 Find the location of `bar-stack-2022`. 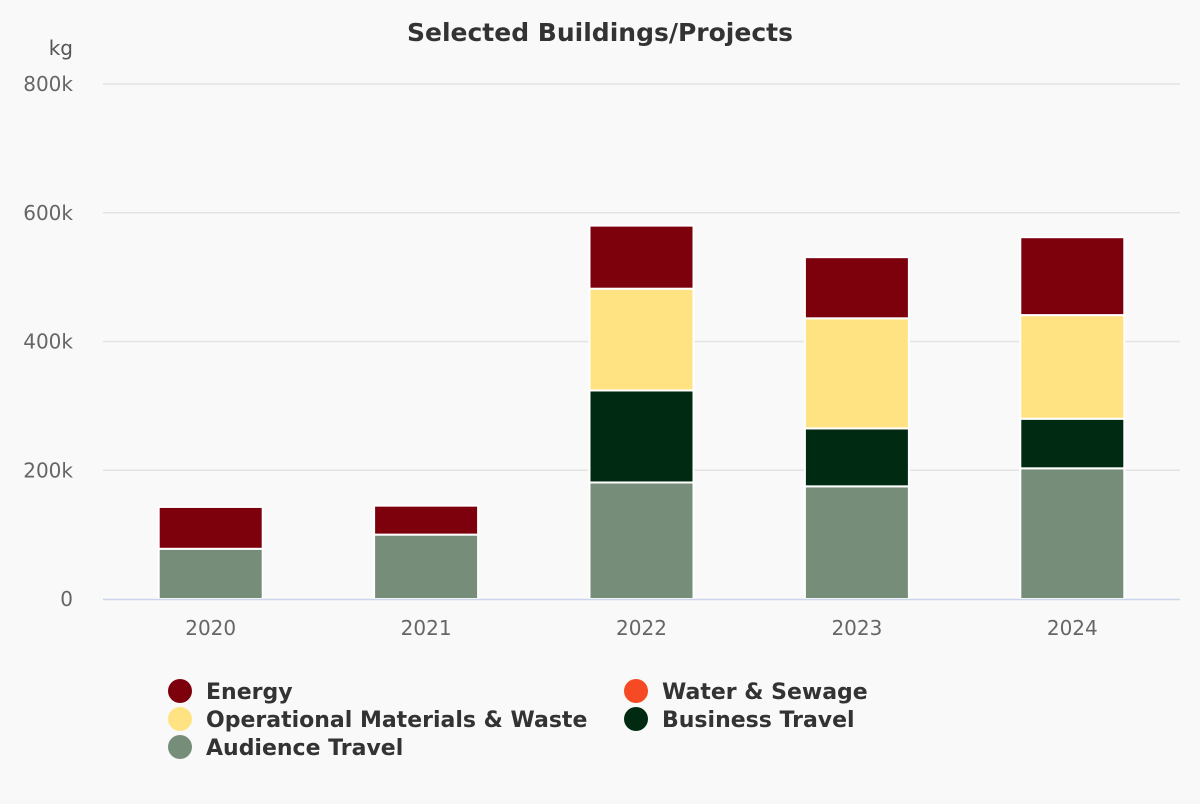

bar-stack-2022 is located at coordinates (641, 412).